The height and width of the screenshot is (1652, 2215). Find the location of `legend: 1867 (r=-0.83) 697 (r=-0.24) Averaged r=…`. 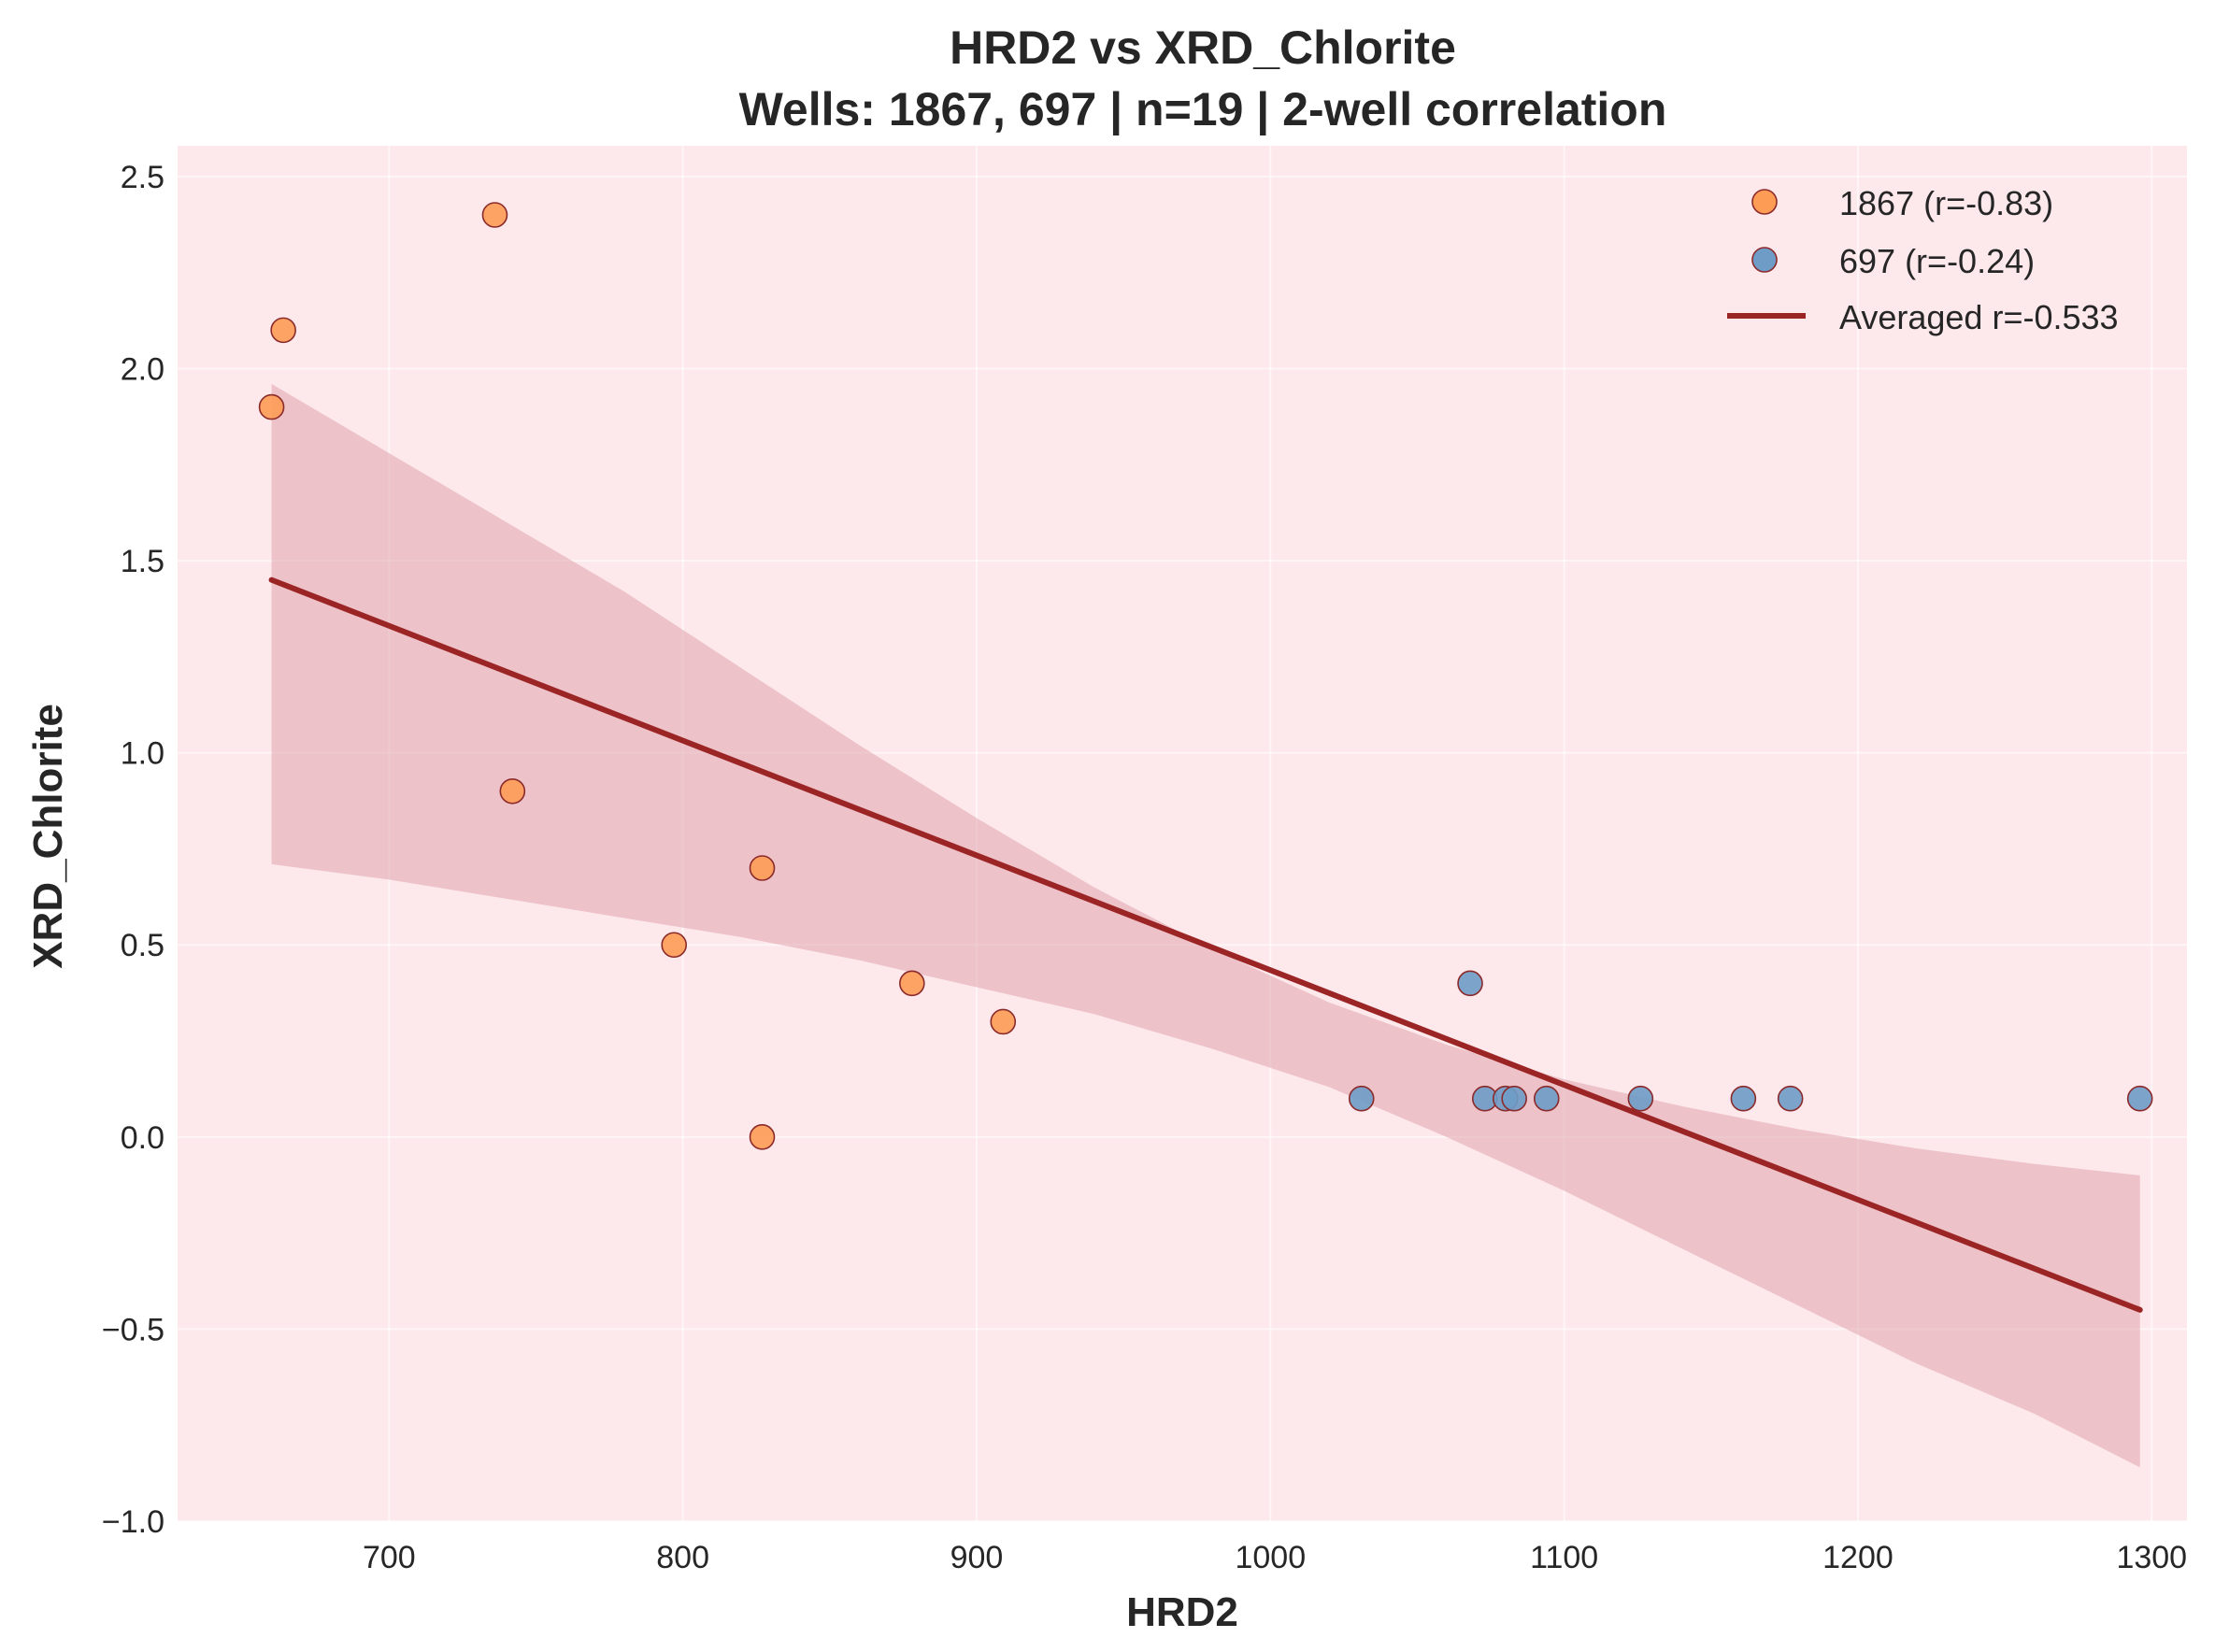

legend: 1867 (r=-0.83) 697 (r=-0.24) Averaged r=… is located at coordinates (1923, 260).